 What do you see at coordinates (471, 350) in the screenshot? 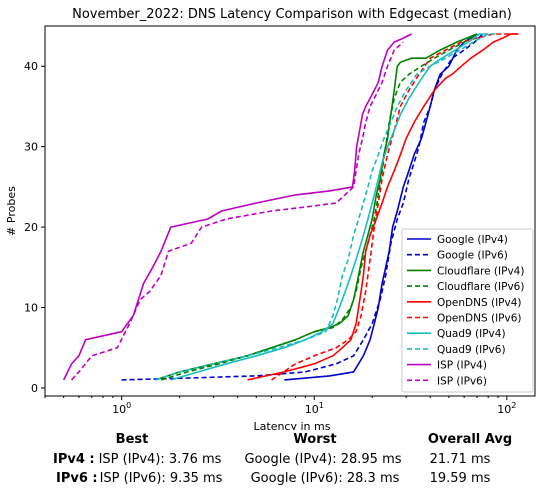
I see `legend-label: Quad9 (IPv6)` at bounding box center [471, 350].